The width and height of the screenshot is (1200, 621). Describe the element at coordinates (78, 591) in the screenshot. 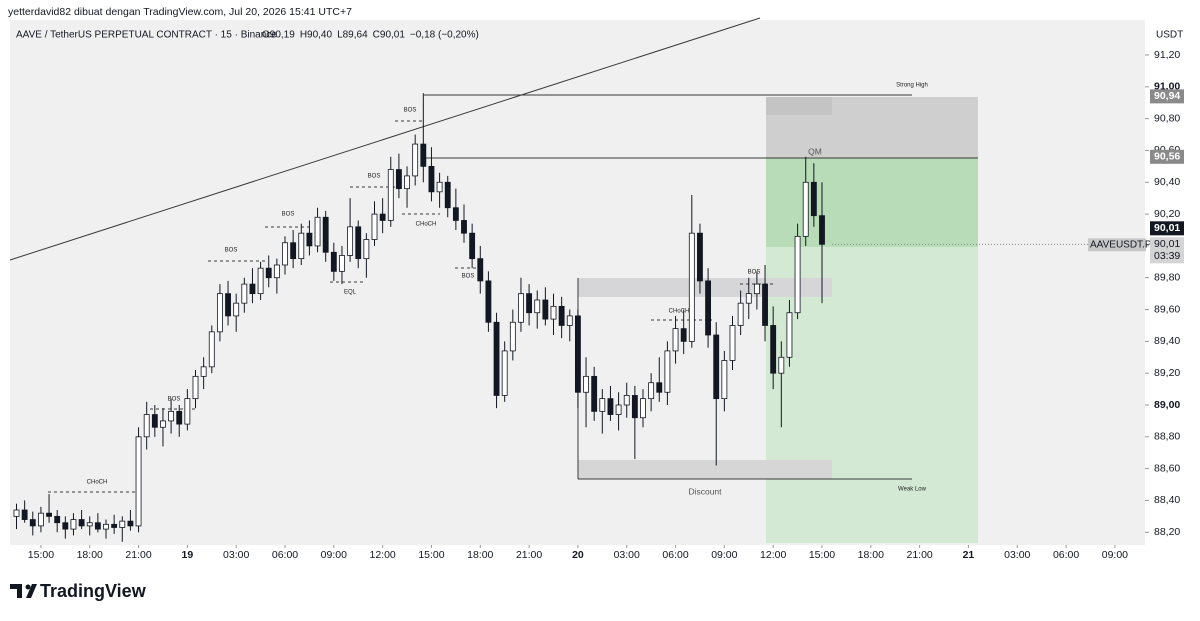

I see `brand-logo: TradingView` at that location.